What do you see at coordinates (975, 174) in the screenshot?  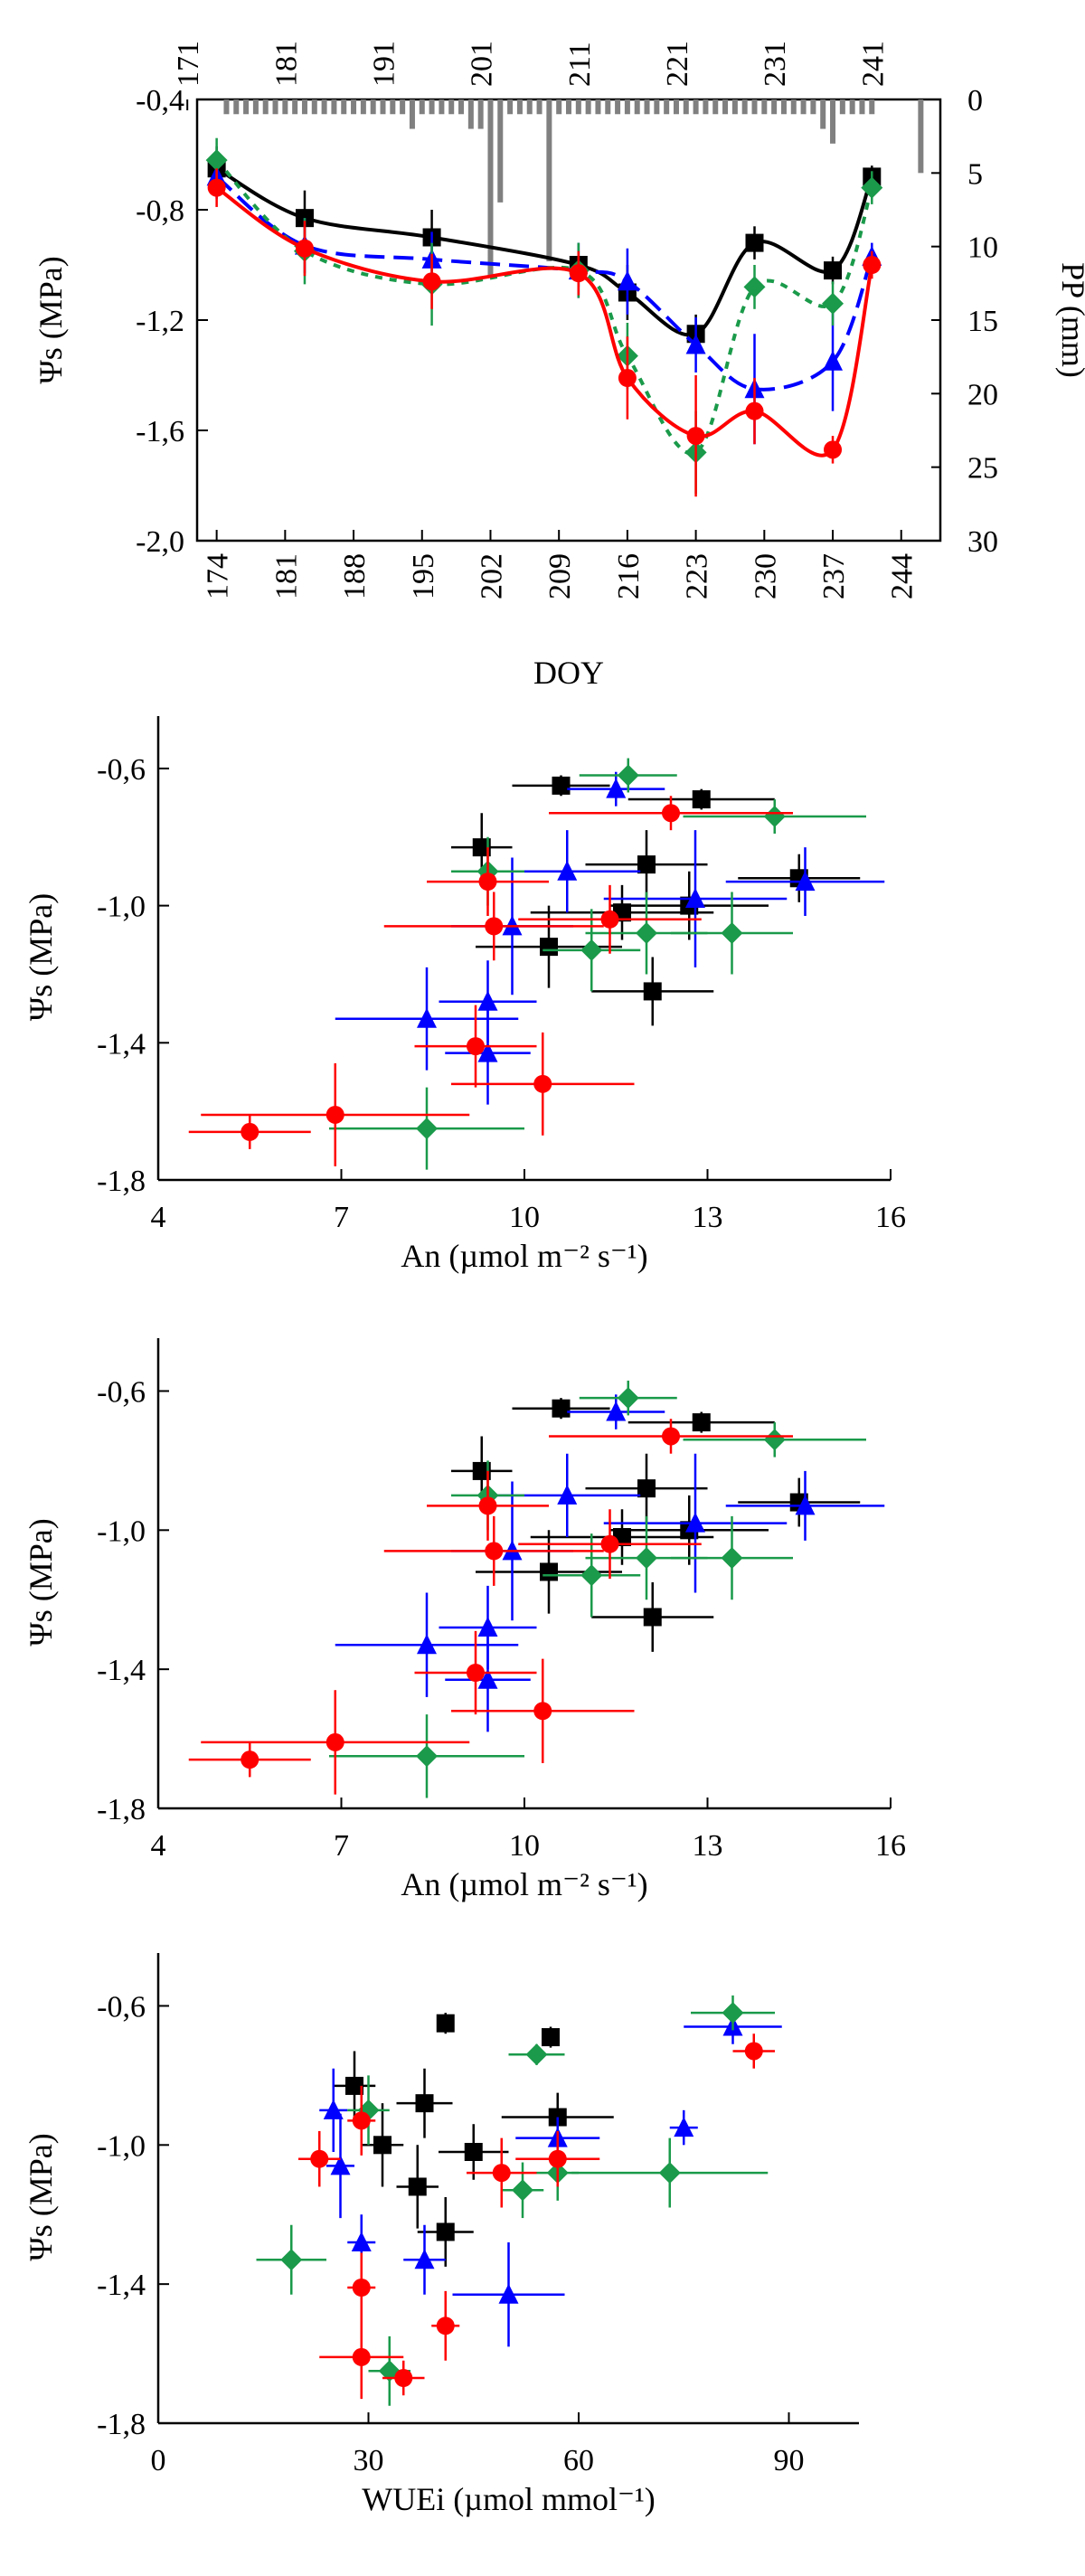 I see `y2-tick-label: 5` at bounding box center [975, 174].